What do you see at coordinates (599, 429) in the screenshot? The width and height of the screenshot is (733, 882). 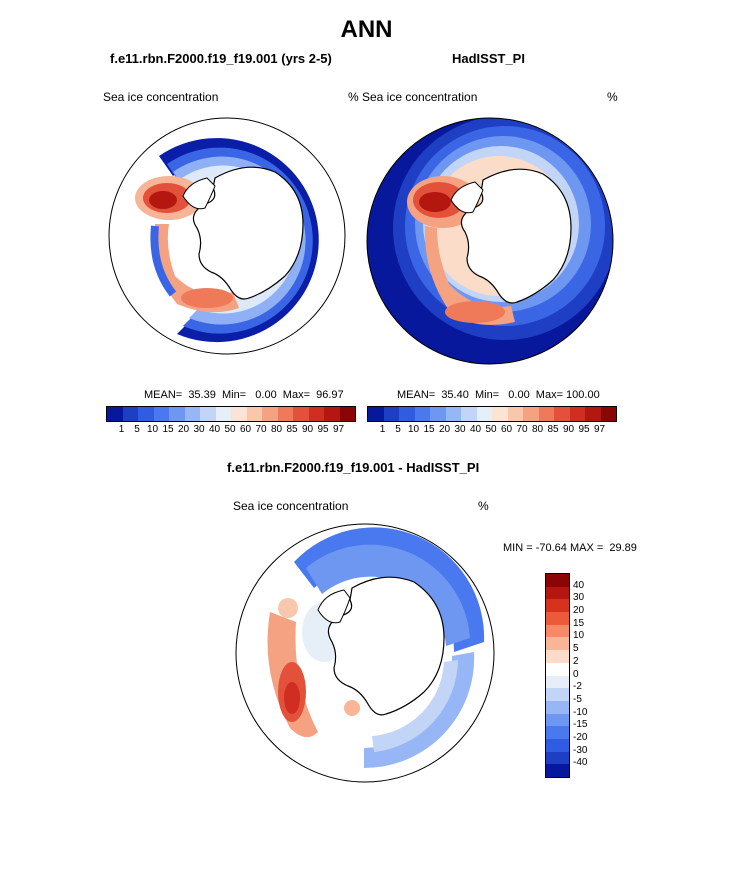 I see `panel2-colorbar-tick-label: 97` at bounding box center [599, 429].